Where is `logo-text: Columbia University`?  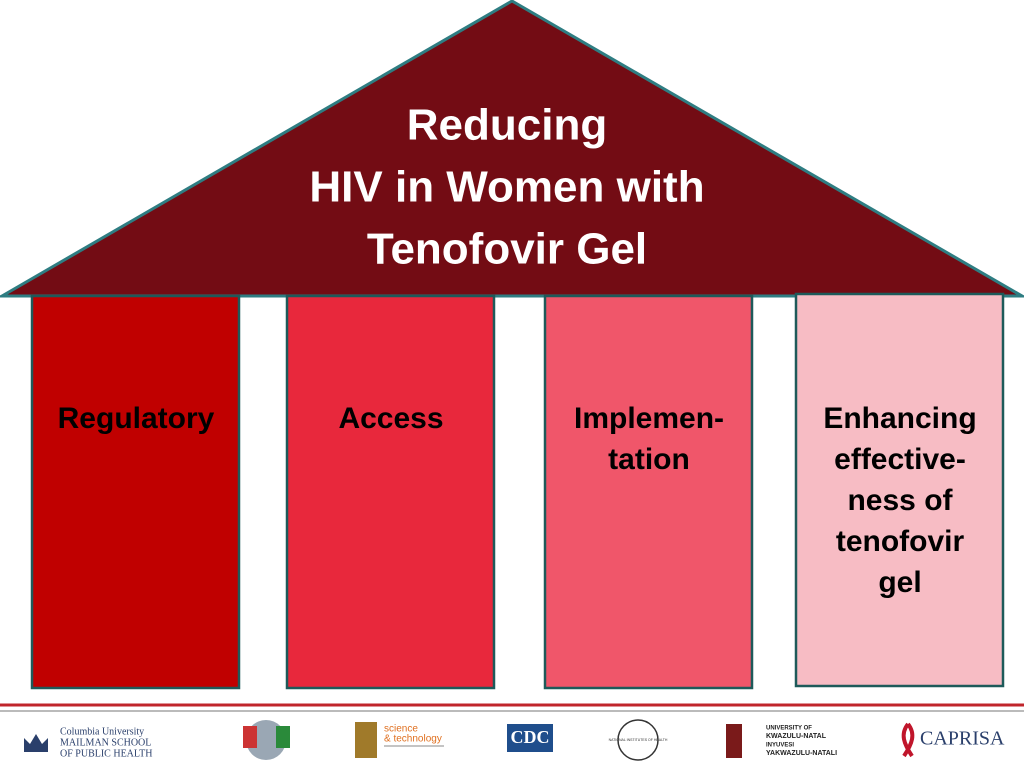
logo-text: Columbia University is located at coordinates (102, 731).